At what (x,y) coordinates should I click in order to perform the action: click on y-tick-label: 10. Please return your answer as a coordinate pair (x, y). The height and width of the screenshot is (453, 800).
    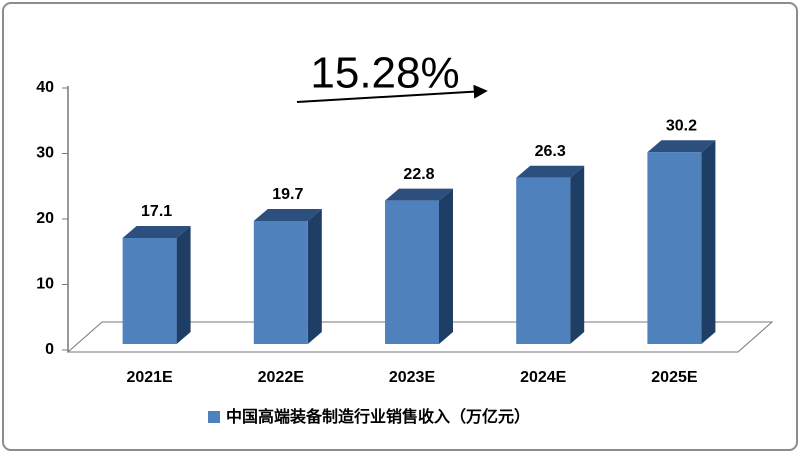
    Looking at the image, I should click on (45, 284).